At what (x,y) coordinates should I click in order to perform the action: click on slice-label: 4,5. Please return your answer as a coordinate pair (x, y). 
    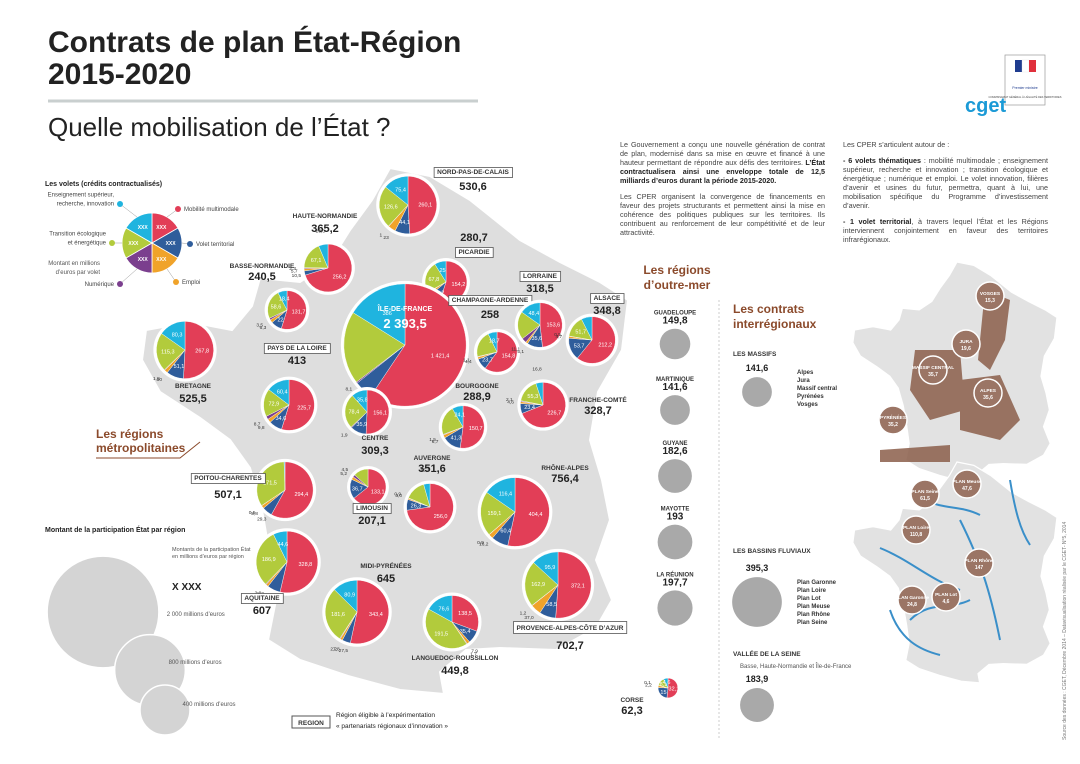
    Looking at the image, I should click on (344, 470).